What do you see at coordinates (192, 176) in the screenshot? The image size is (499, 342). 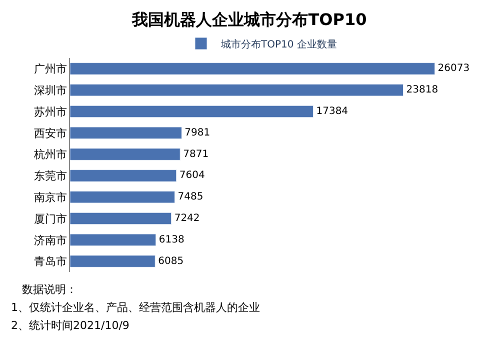 I see `data-label: 7604` at bounding box center [192, 176].